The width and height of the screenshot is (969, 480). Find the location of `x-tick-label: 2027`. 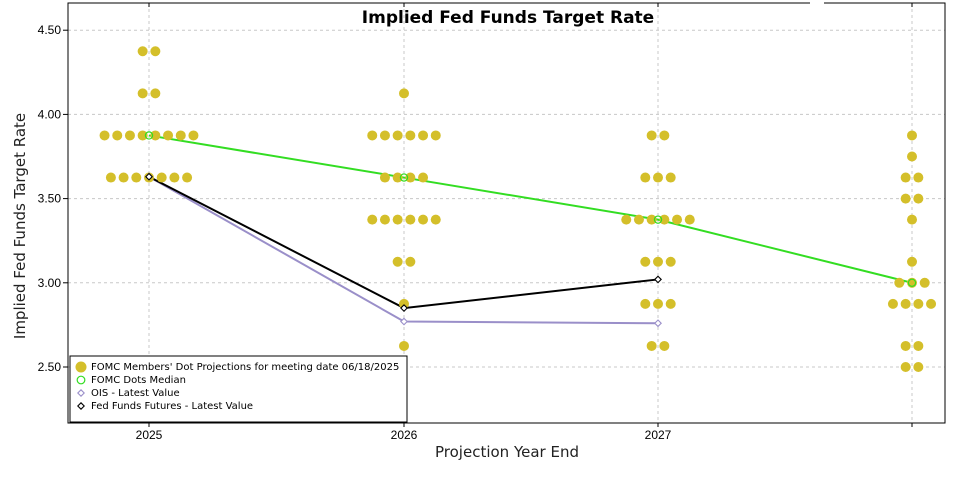

x-tick-label: 2027 is located at coordinates (658, 435).